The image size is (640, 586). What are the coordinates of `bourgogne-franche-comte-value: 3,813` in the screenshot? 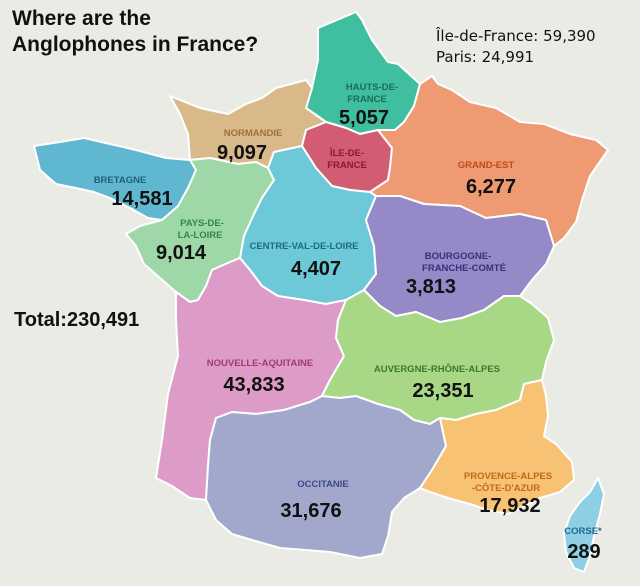 It's located at (431, 287).